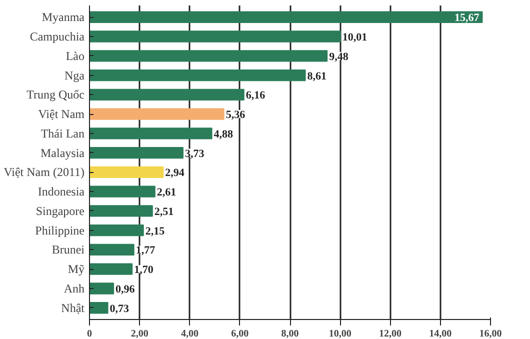  I want to click on x-tick-label: 8,00, so click(290, 333).